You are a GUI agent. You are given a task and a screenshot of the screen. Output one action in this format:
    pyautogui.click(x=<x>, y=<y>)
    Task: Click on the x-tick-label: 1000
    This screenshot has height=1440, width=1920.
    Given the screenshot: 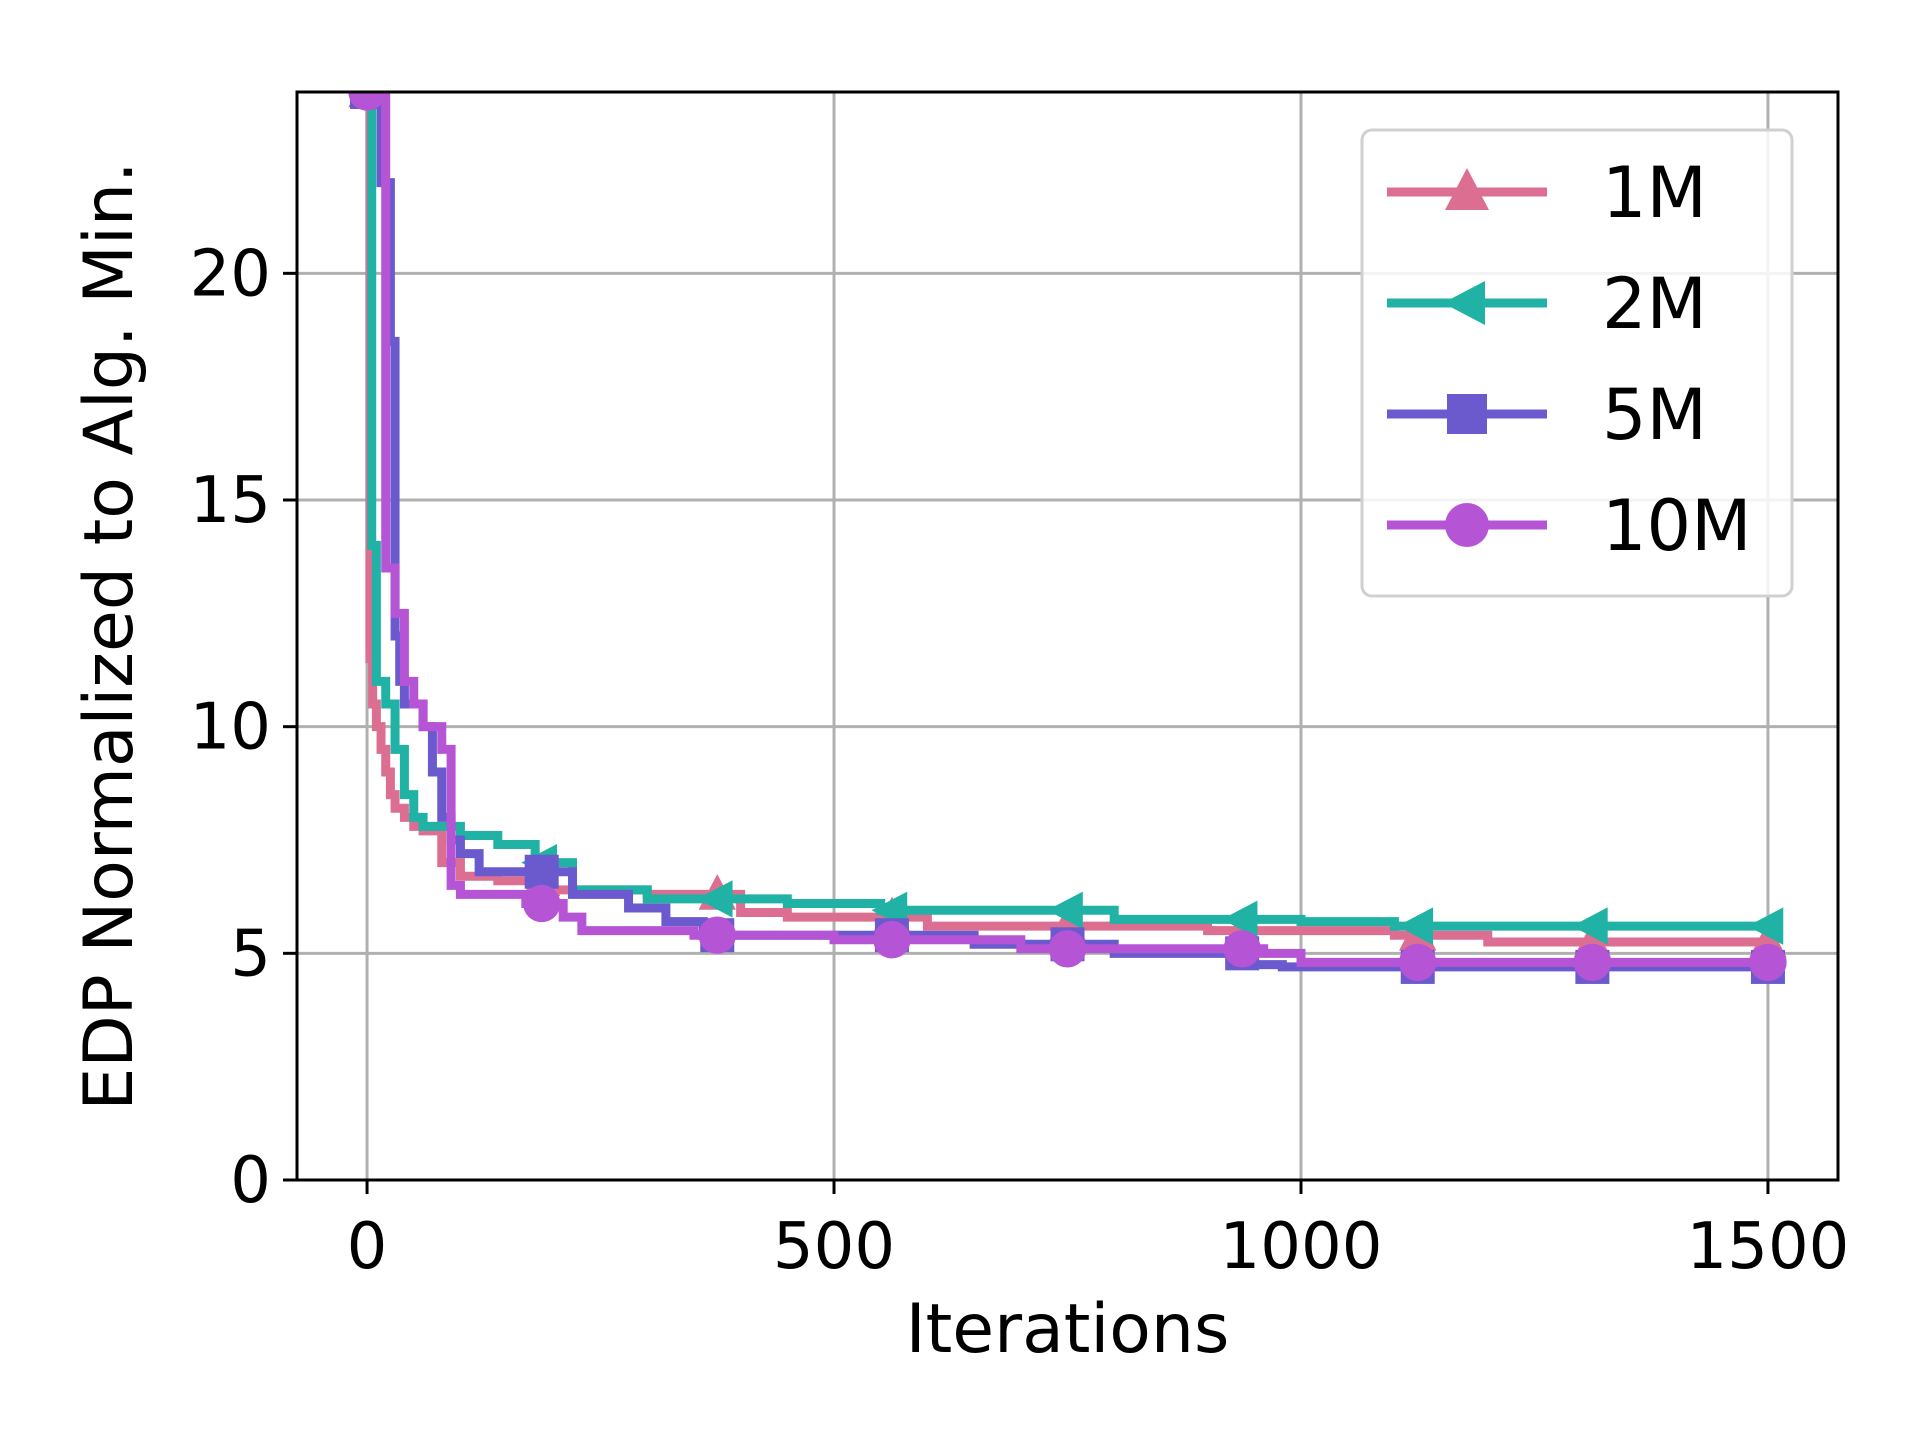 What is the action you would take?
    pyautogui.click(x=1301, y=1247)
    